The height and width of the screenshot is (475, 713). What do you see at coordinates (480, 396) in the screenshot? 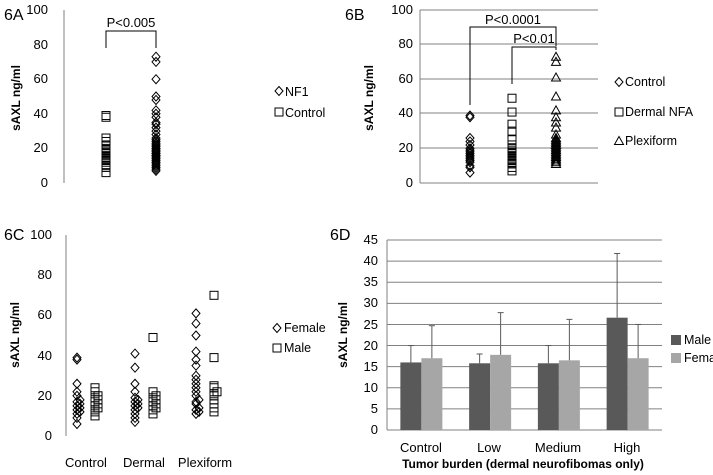
I see `bar-male-low` at bounding box center [480, 396].